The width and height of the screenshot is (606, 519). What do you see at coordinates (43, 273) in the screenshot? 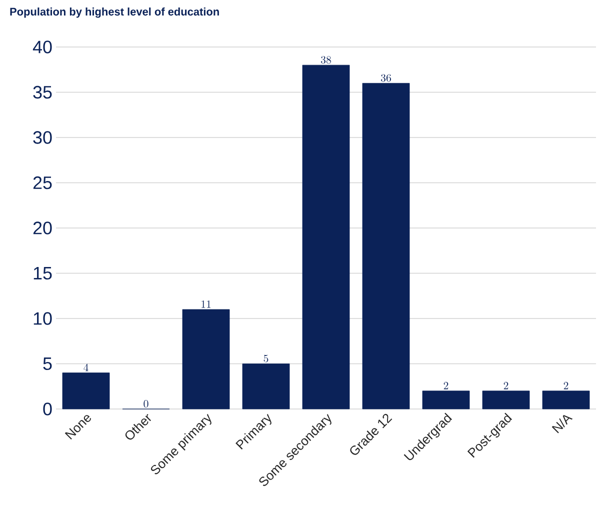
I see `y-tick-label: 15` at bounding box center [43, 273].